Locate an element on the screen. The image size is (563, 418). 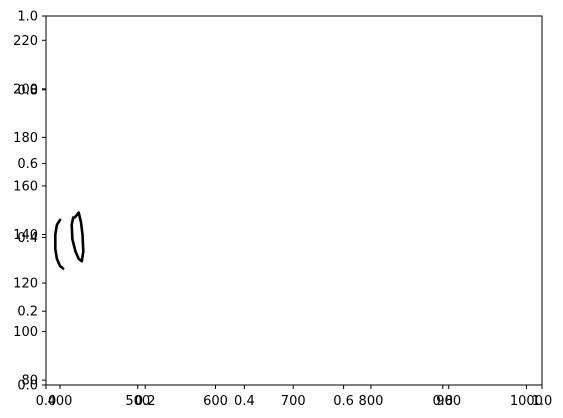
overlay-x-tick-label: 0.0 is located at coordinates (46, 401).